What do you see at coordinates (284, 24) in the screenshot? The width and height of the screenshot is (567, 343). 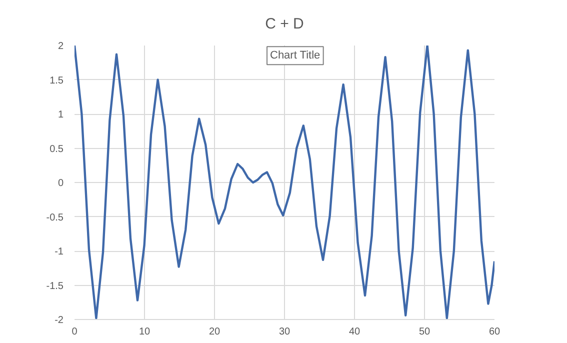 I see `chart-title: C + D` at bounding box center [284, 24].